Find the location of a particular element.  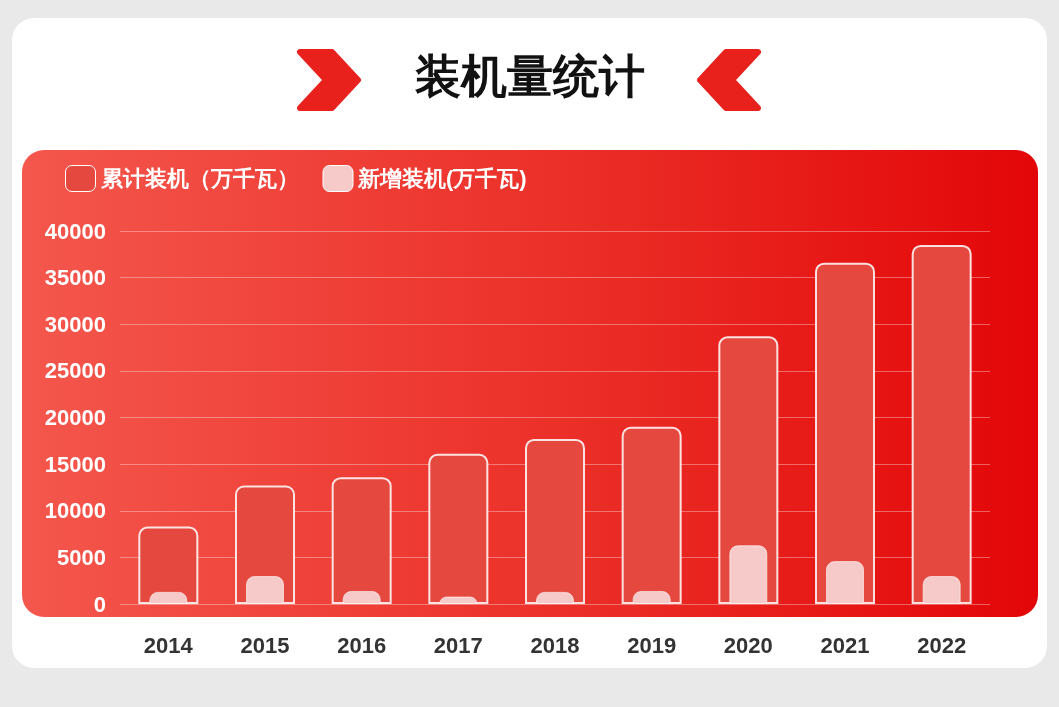

y-tick-label: 35000 is located at coordinates (75, 278).